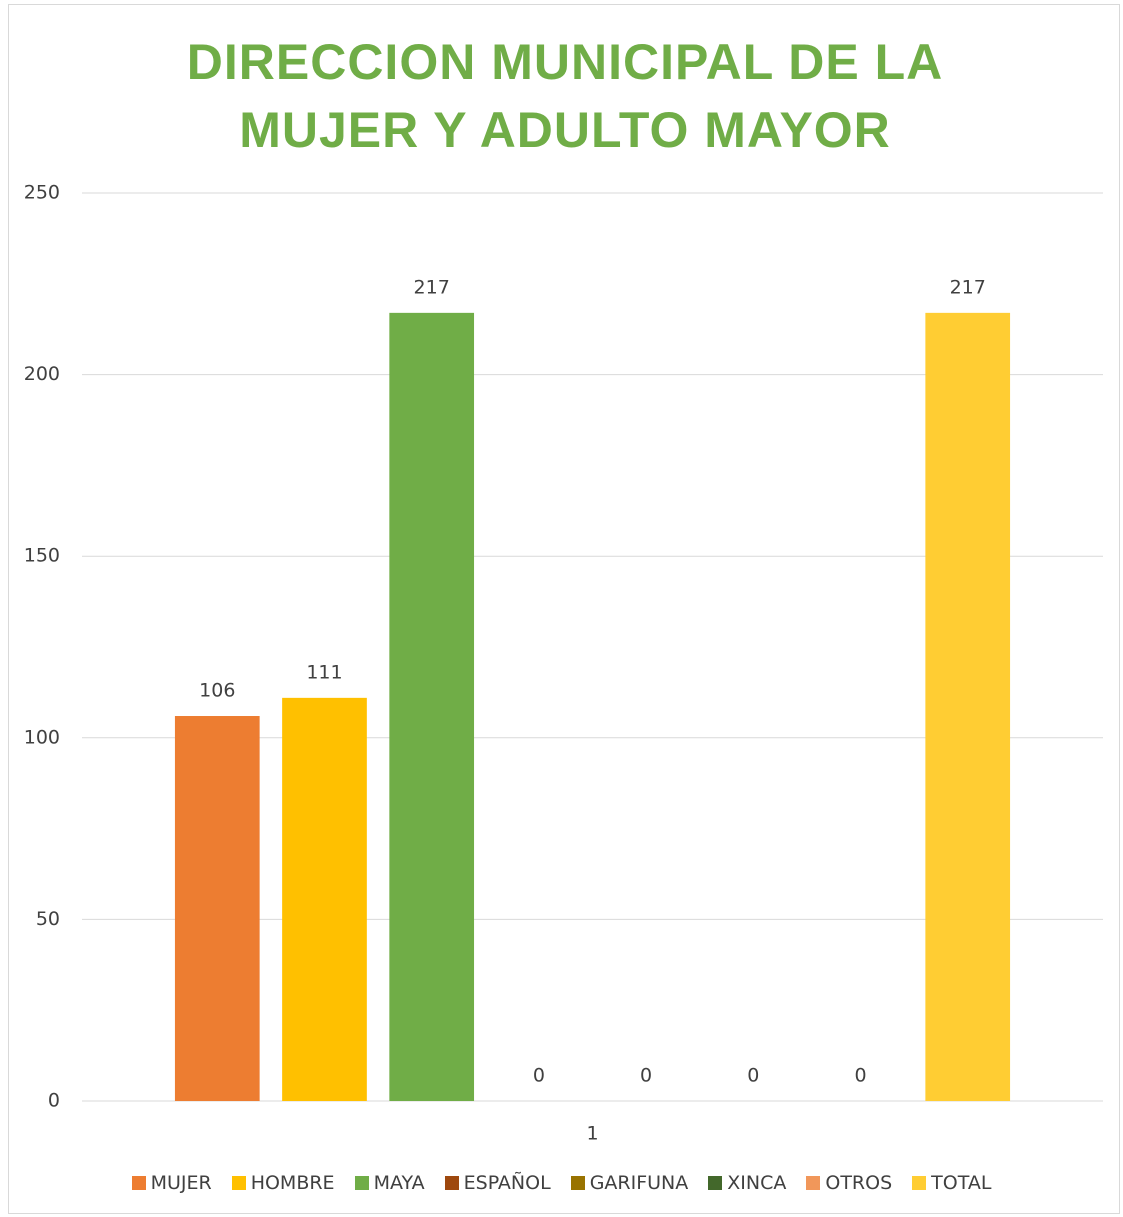 This screenshot has height=1217, width=1123. I want to click on y-tick-label: 0, so click(54, 1101).